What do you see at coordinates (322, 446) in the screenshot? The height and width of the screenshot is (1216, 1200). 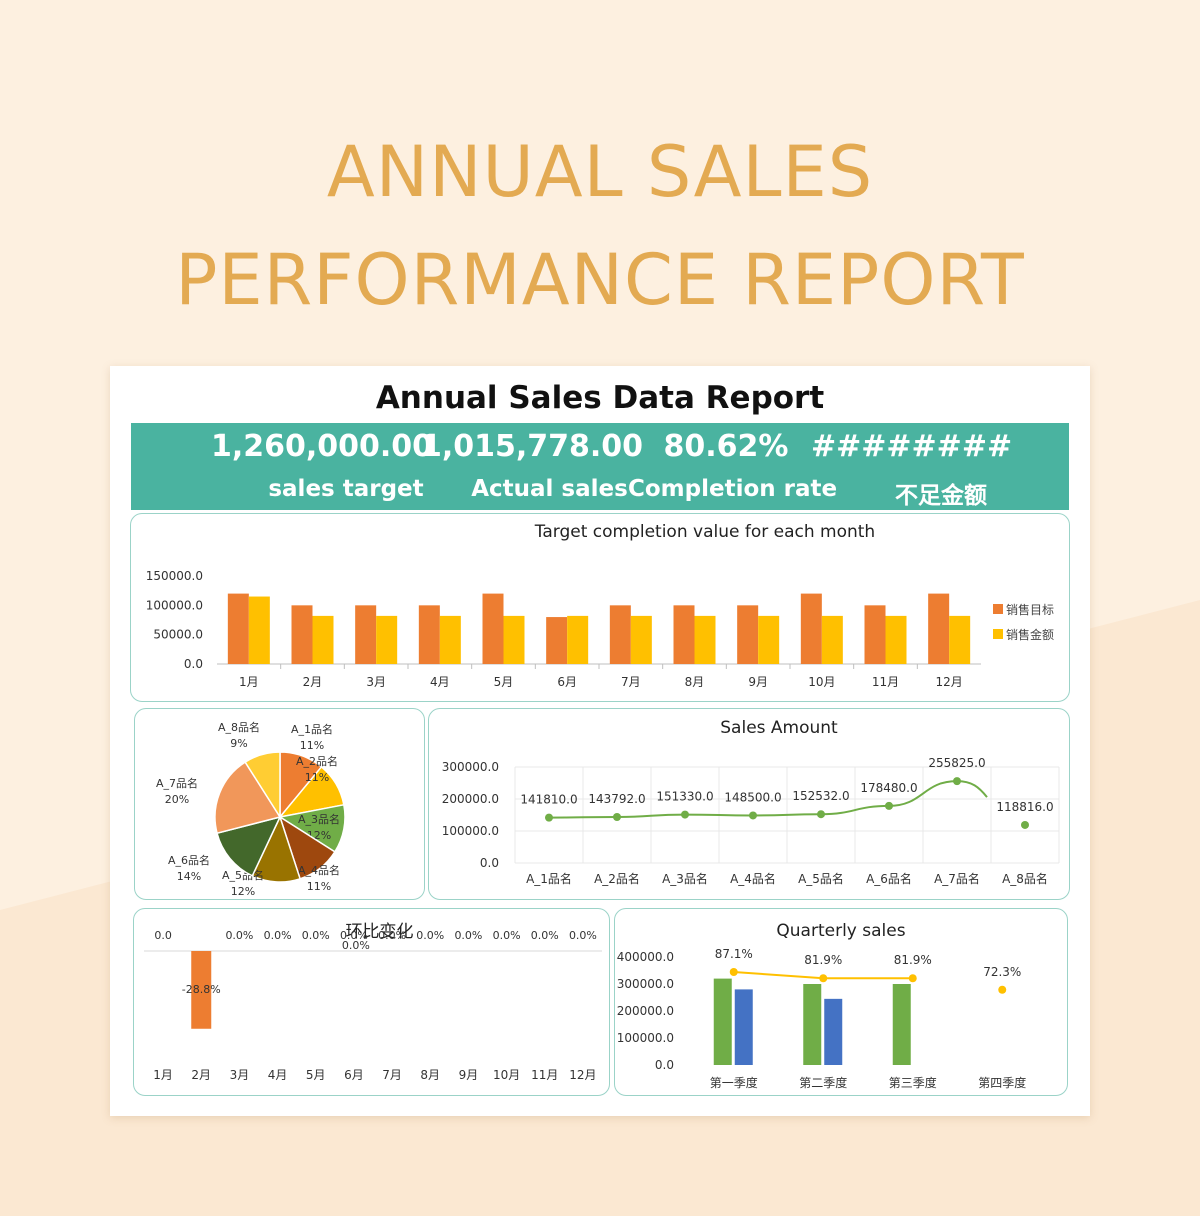 I see `kpi-sales-target-value: 1,260,000.00` at bounding box center [322, 446].